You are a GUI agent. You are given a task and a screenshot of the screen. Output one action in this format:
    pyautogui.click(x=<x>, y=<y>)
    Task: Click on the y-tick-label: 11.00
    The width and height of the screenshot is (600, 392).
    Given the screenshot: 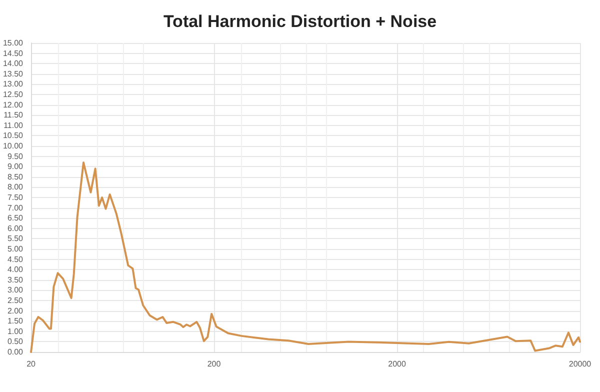 What is the action you would take?
    pyautogui.click(x=14, y=125)
    